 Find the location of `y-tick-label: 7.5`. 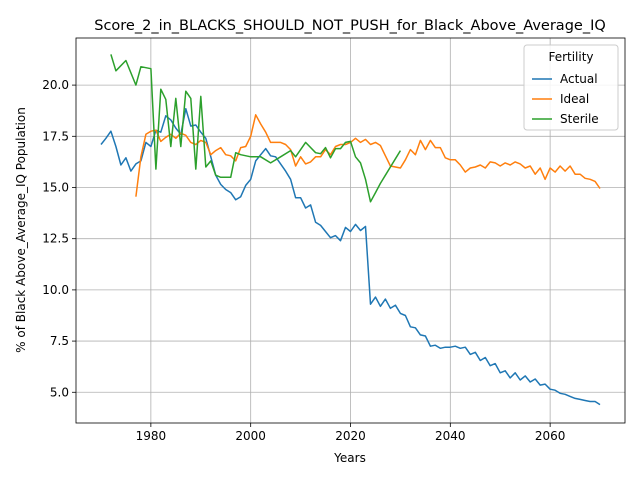

y-tick-label: 7.5 is located at coordinates (59, 341).